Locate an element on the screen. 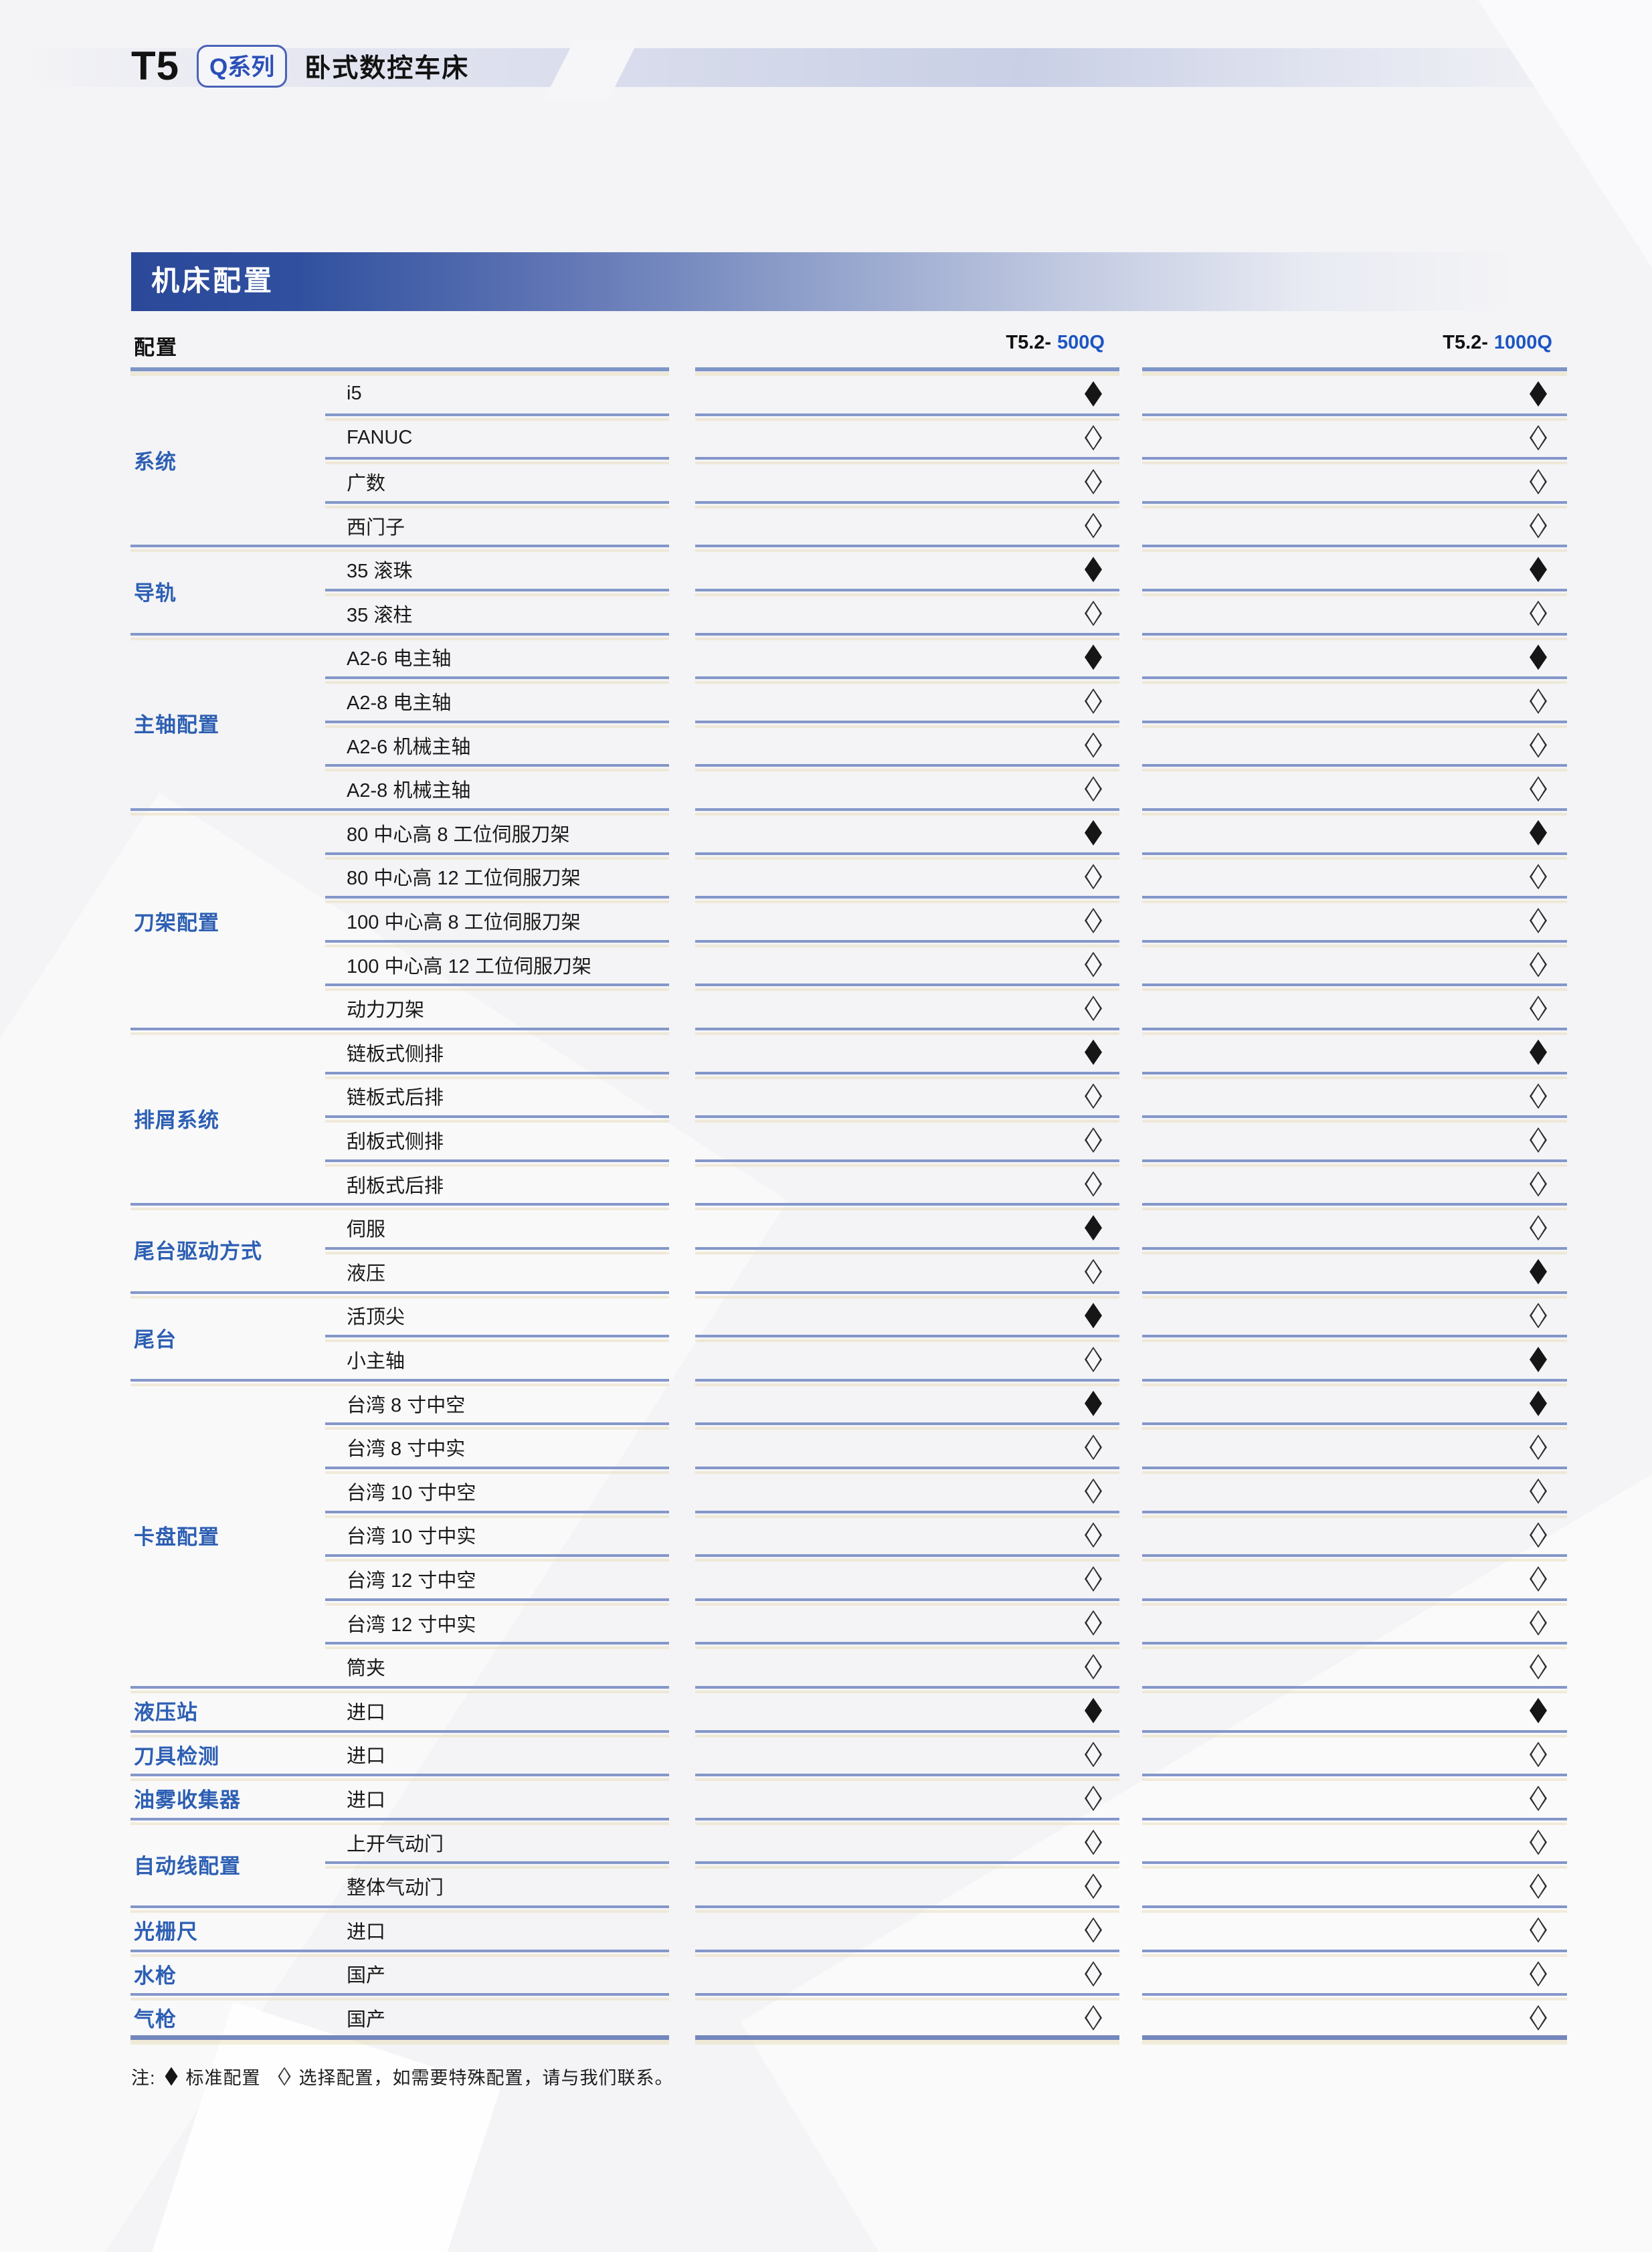  table-row: 刮板式后排 is located at coordinates (826, 1184).